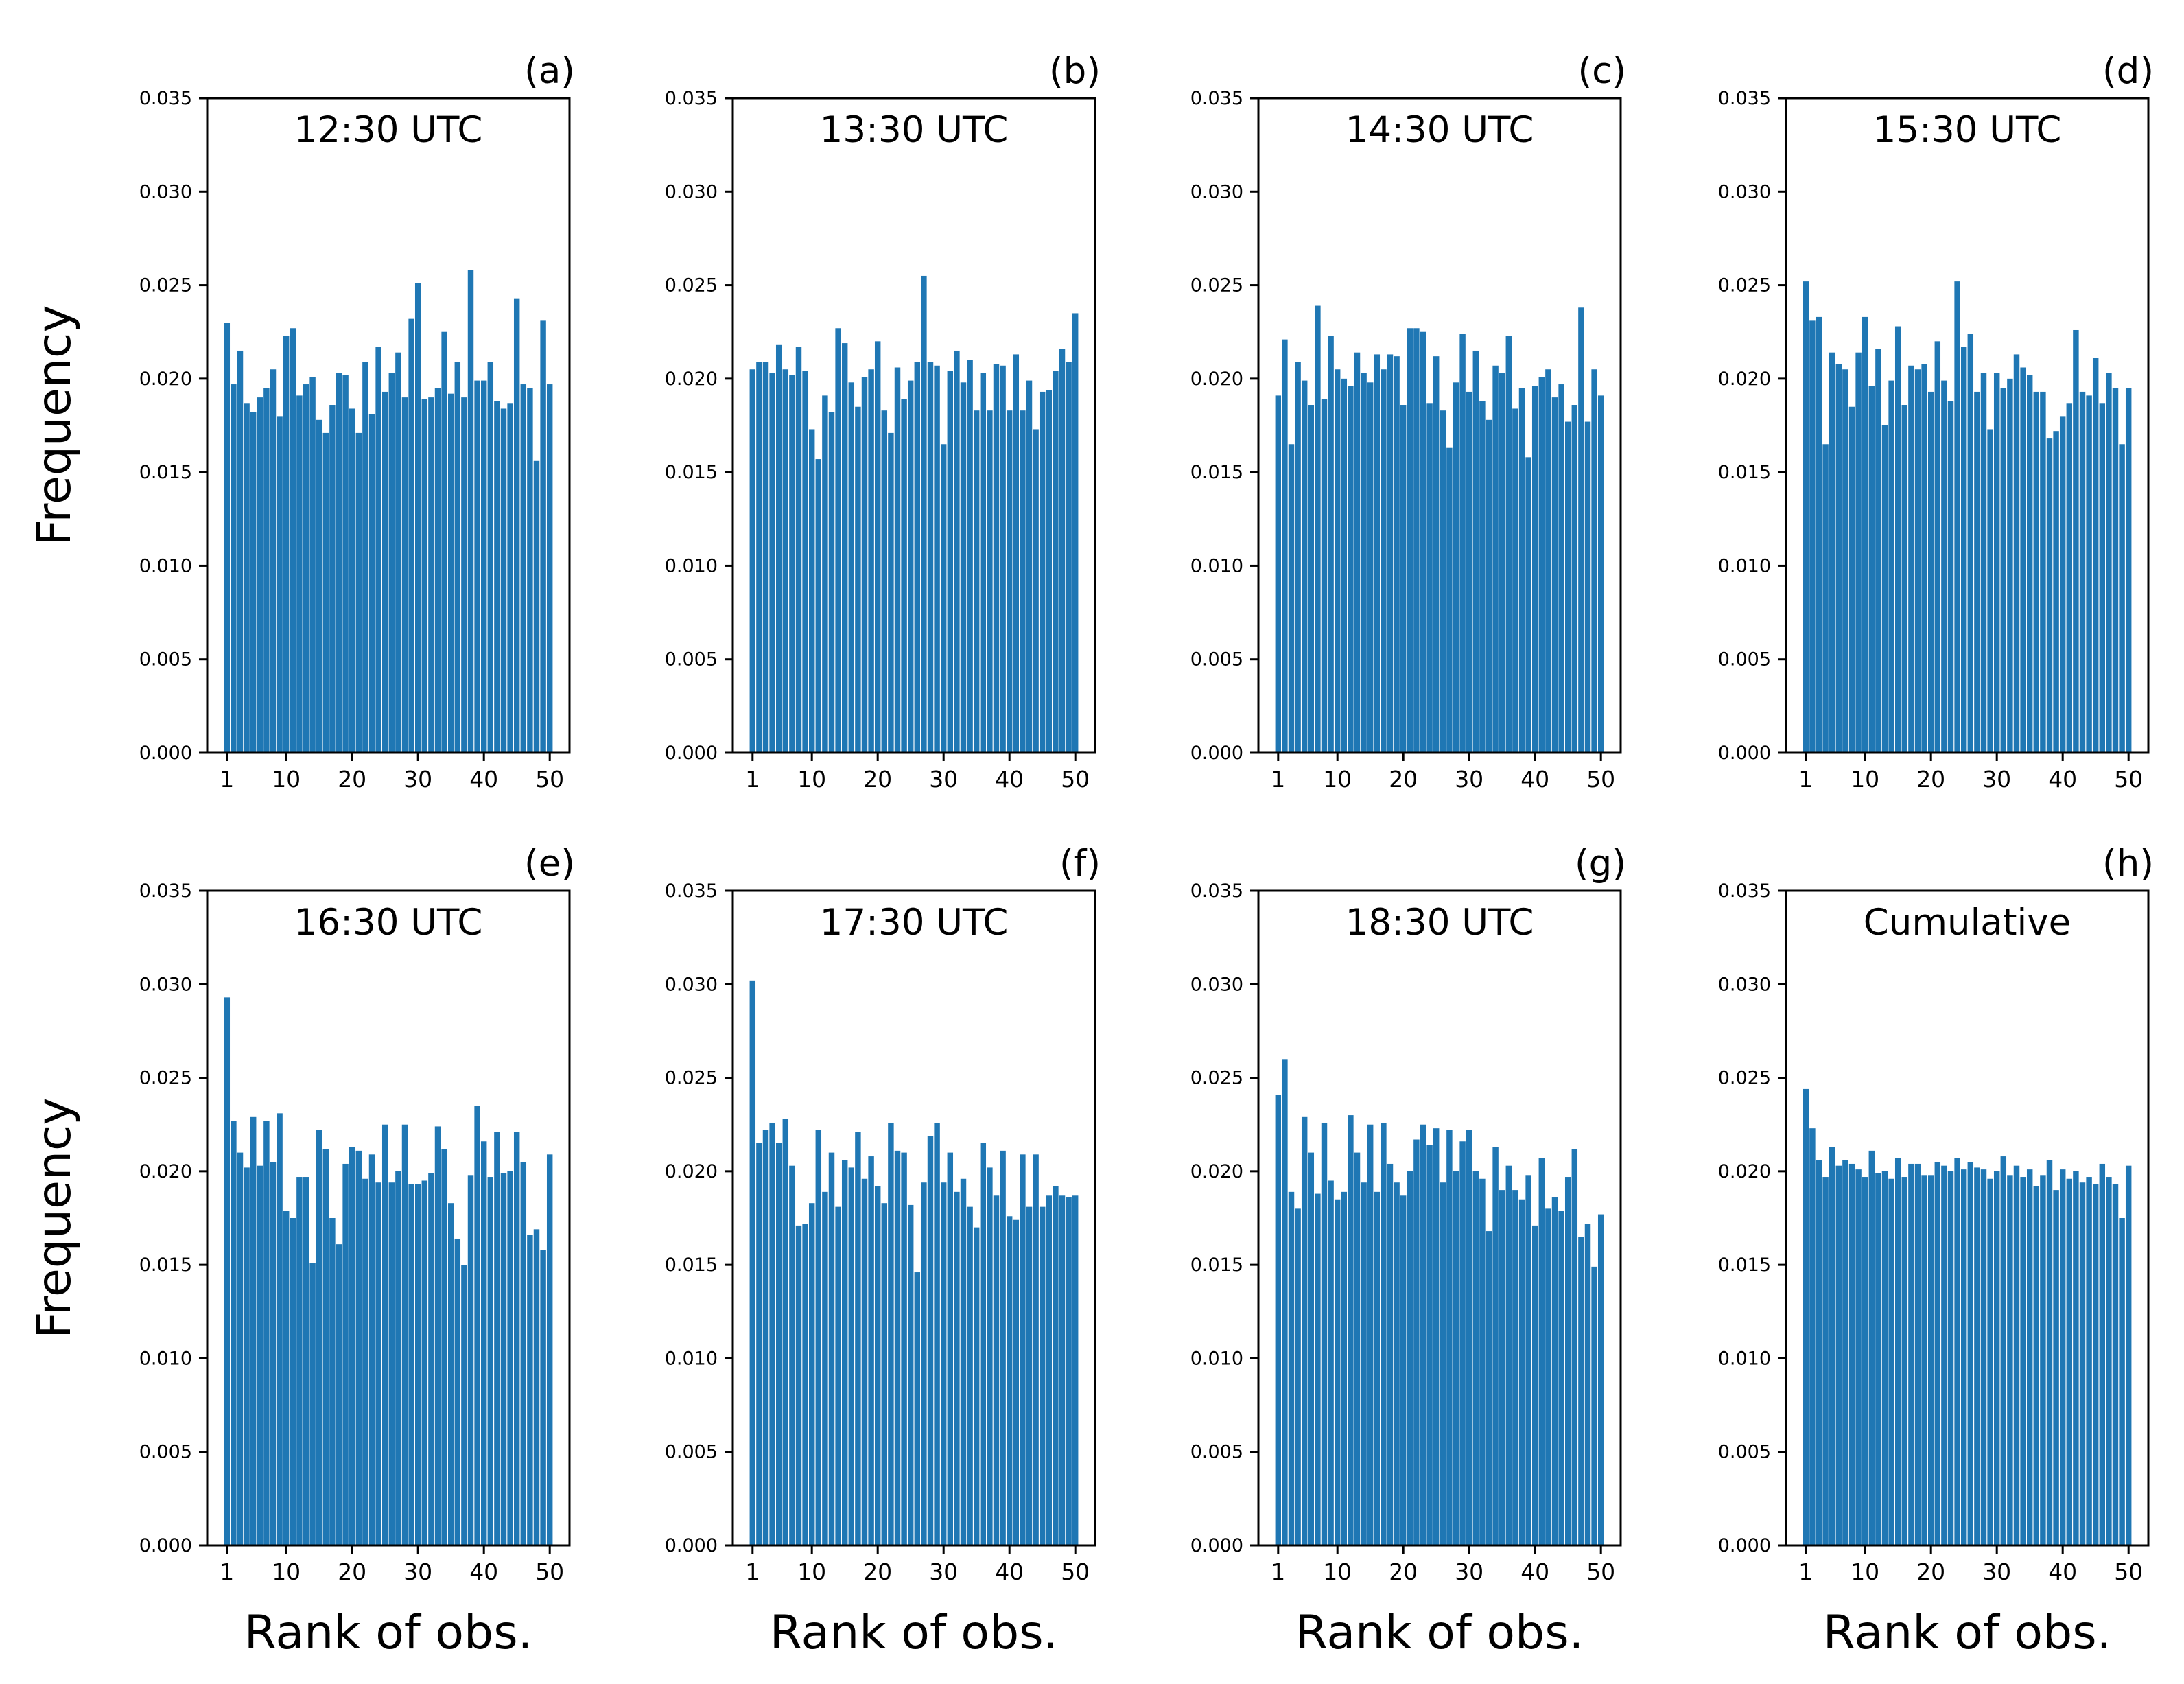 Image resolution: width=2184 pixels, height=1684 pixels. What do you see at coordinates (1744, 891) in the screenshot?
I see `y-tick-label: 0.035` at bounding box center [1744, 891].